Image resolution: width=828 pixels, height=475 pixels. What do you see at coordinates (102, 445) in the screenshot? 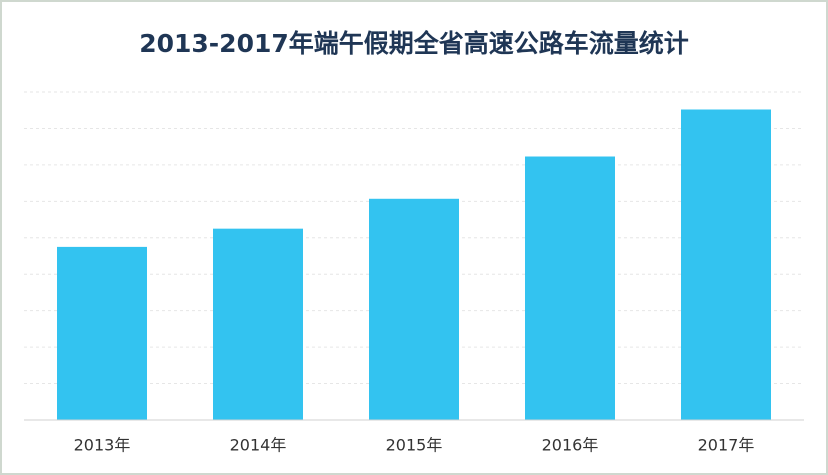
I see `x-tick-label: 2013年` at bounding box center [102, 445].